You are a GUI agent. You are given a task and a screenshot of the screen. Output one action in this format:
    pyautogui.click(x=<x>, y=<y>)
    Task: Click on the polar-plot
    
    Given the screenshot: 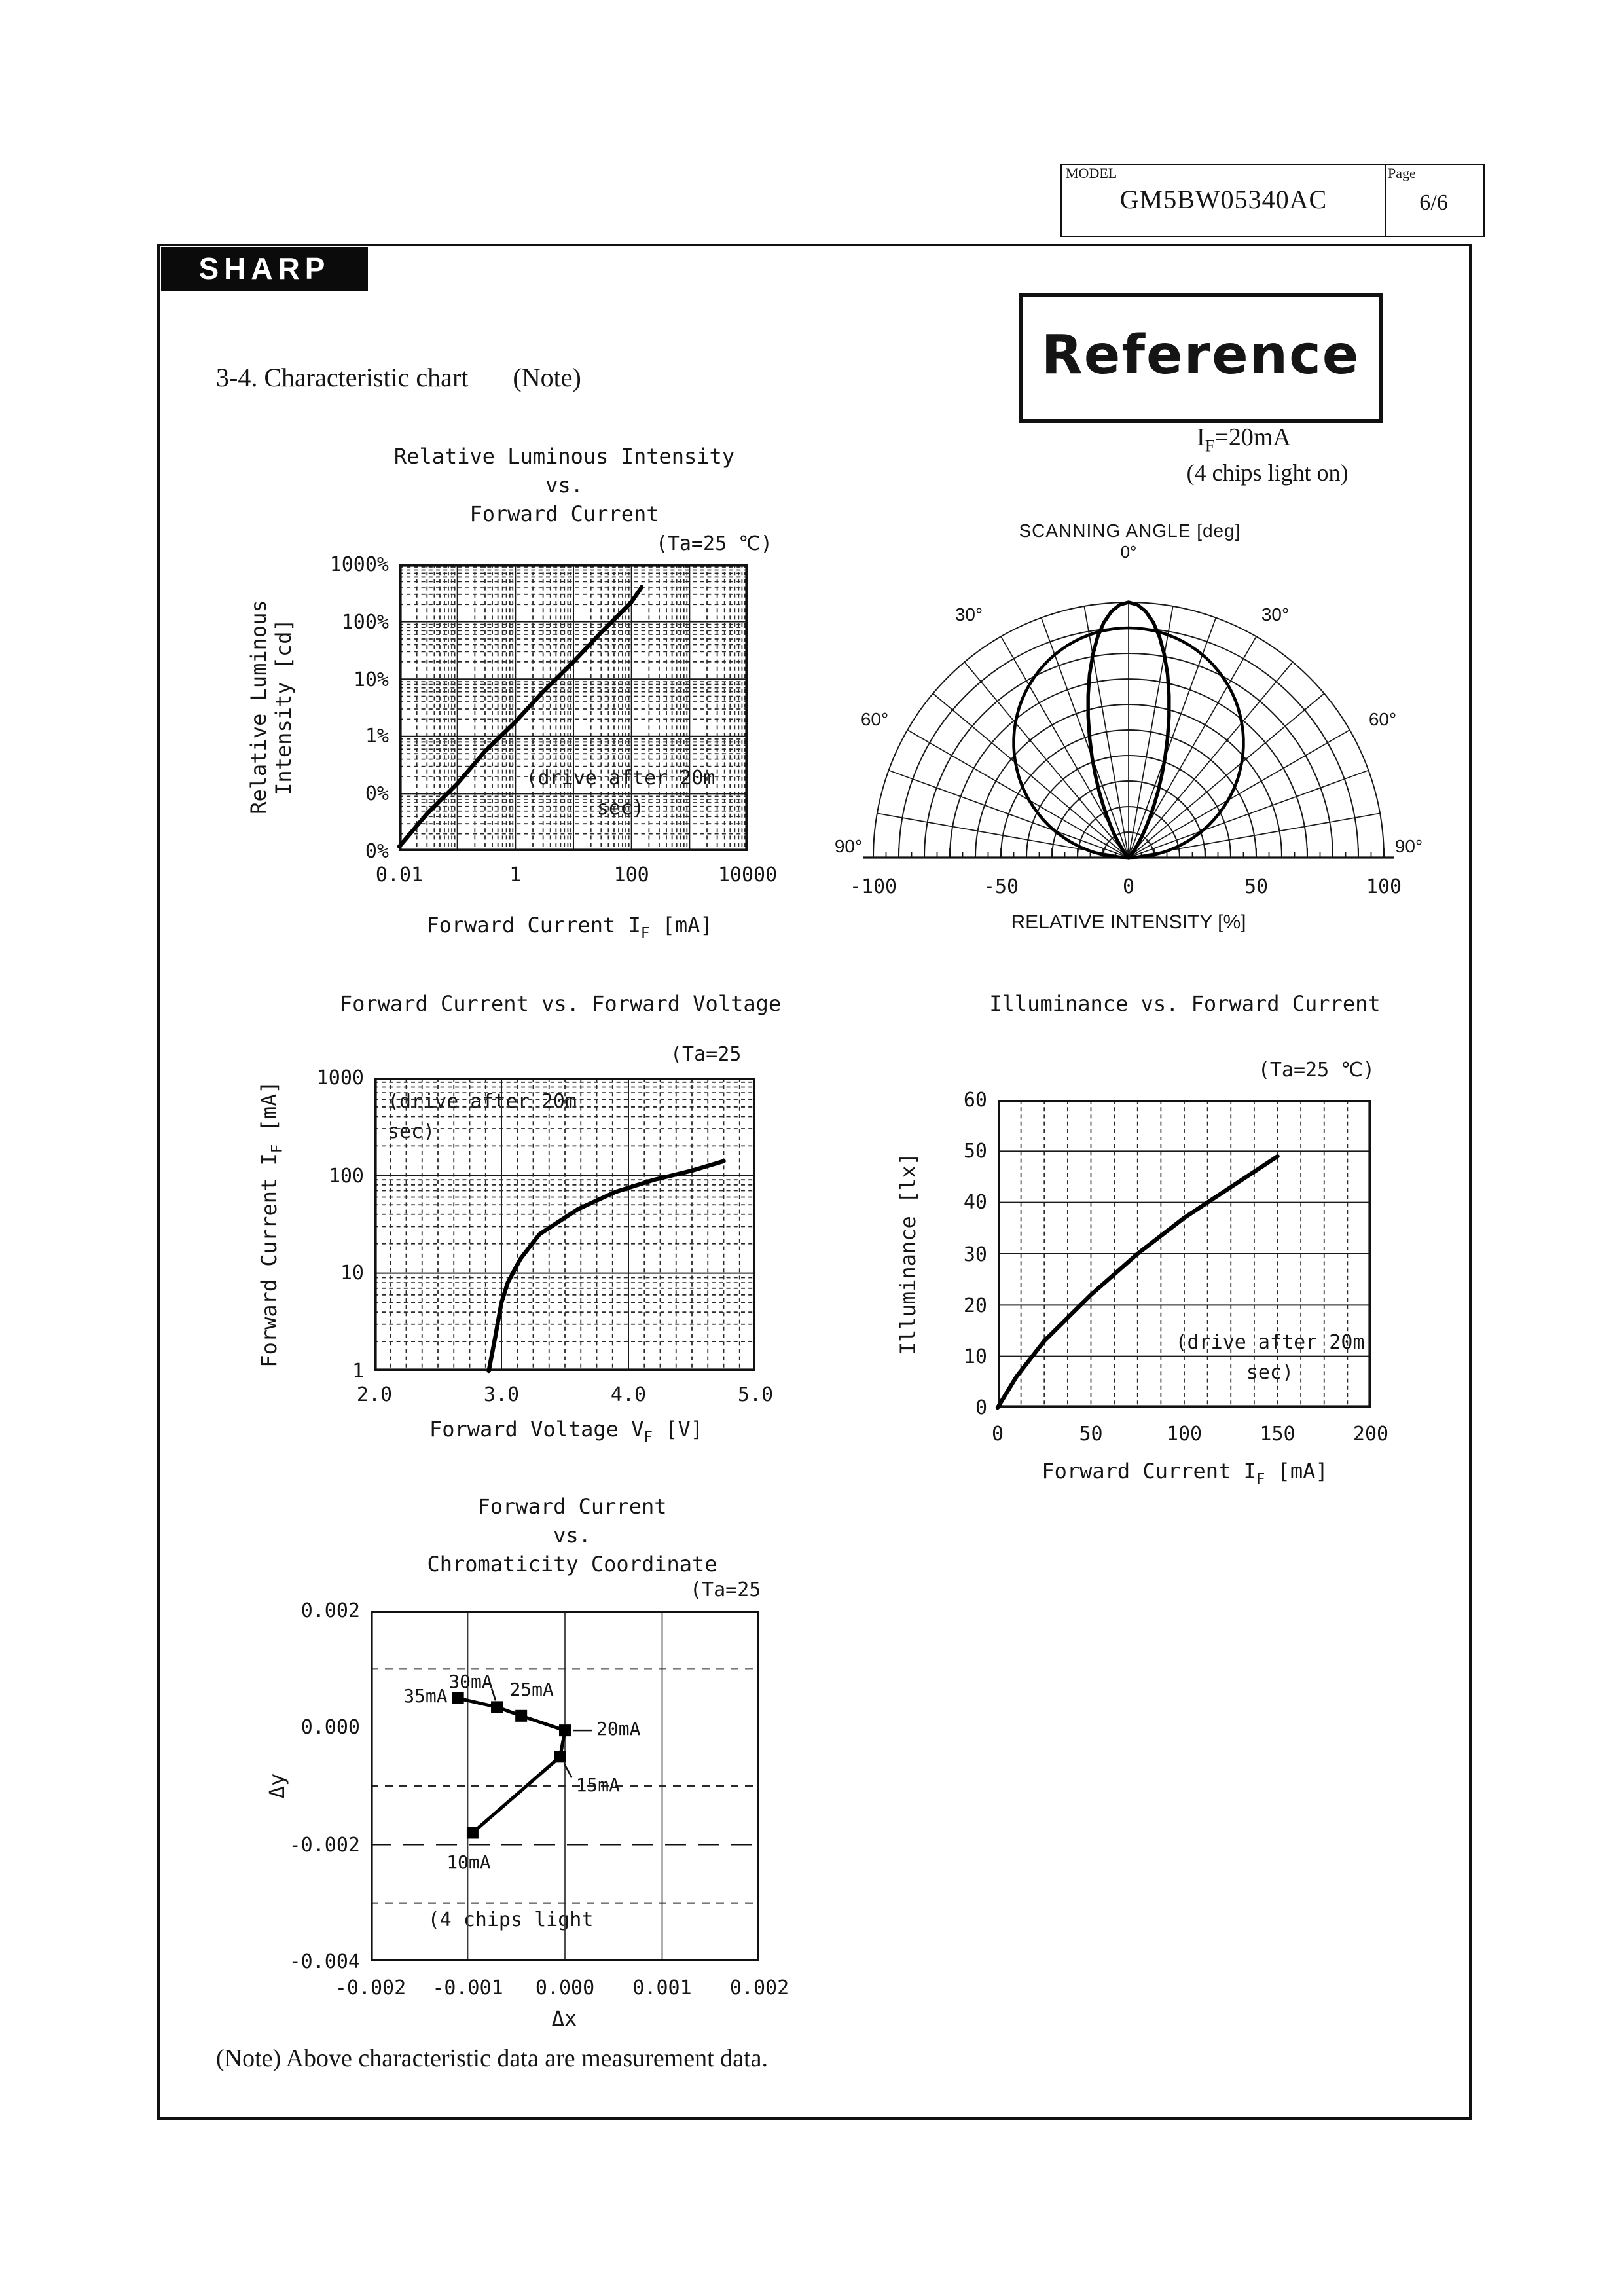 What is the action you would take?
    pyautogui.click(x=1128, y=730)
    